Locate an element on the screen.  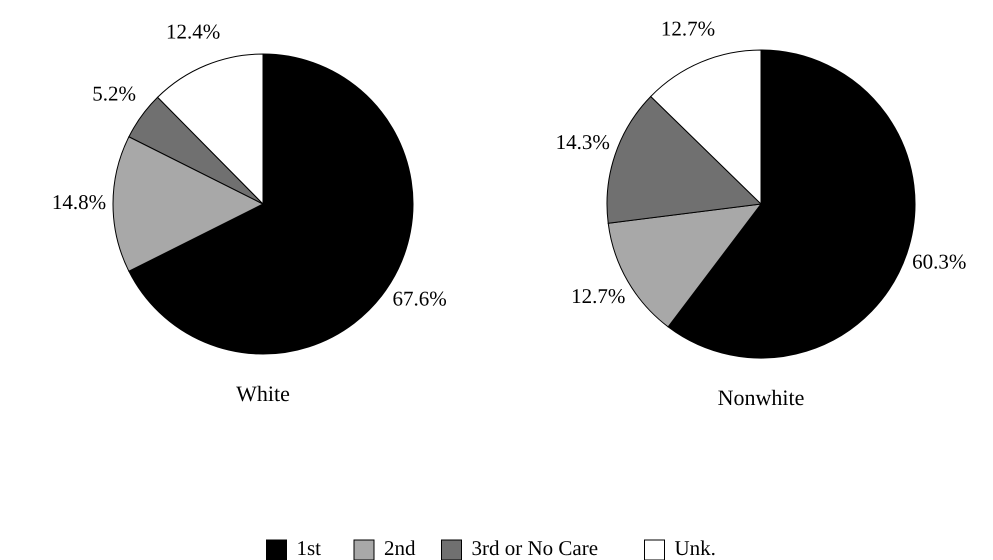
data-label: 67.6% is located at coordinates (419, 298).